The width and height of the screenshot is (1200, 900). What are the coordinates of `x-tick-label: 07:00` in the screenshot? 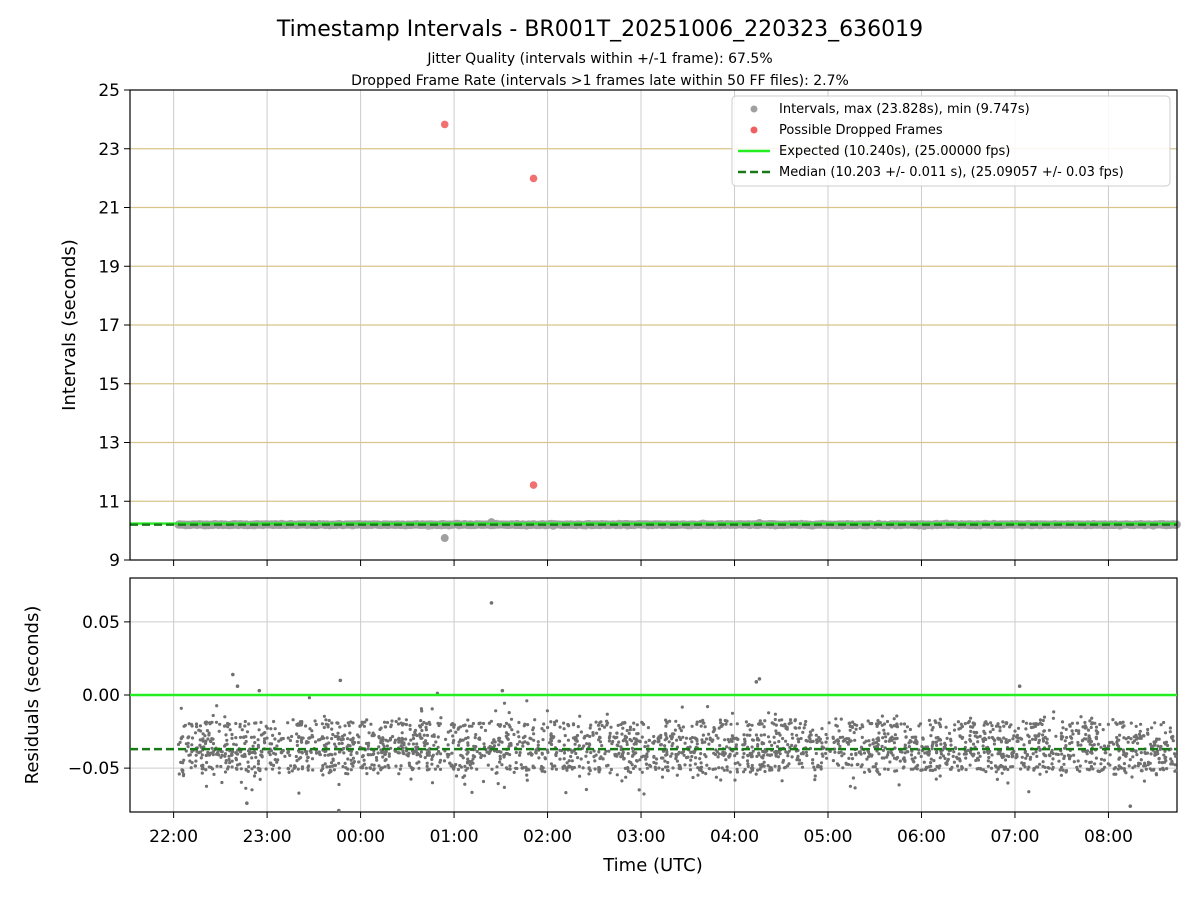 It's located at (1014, 837).